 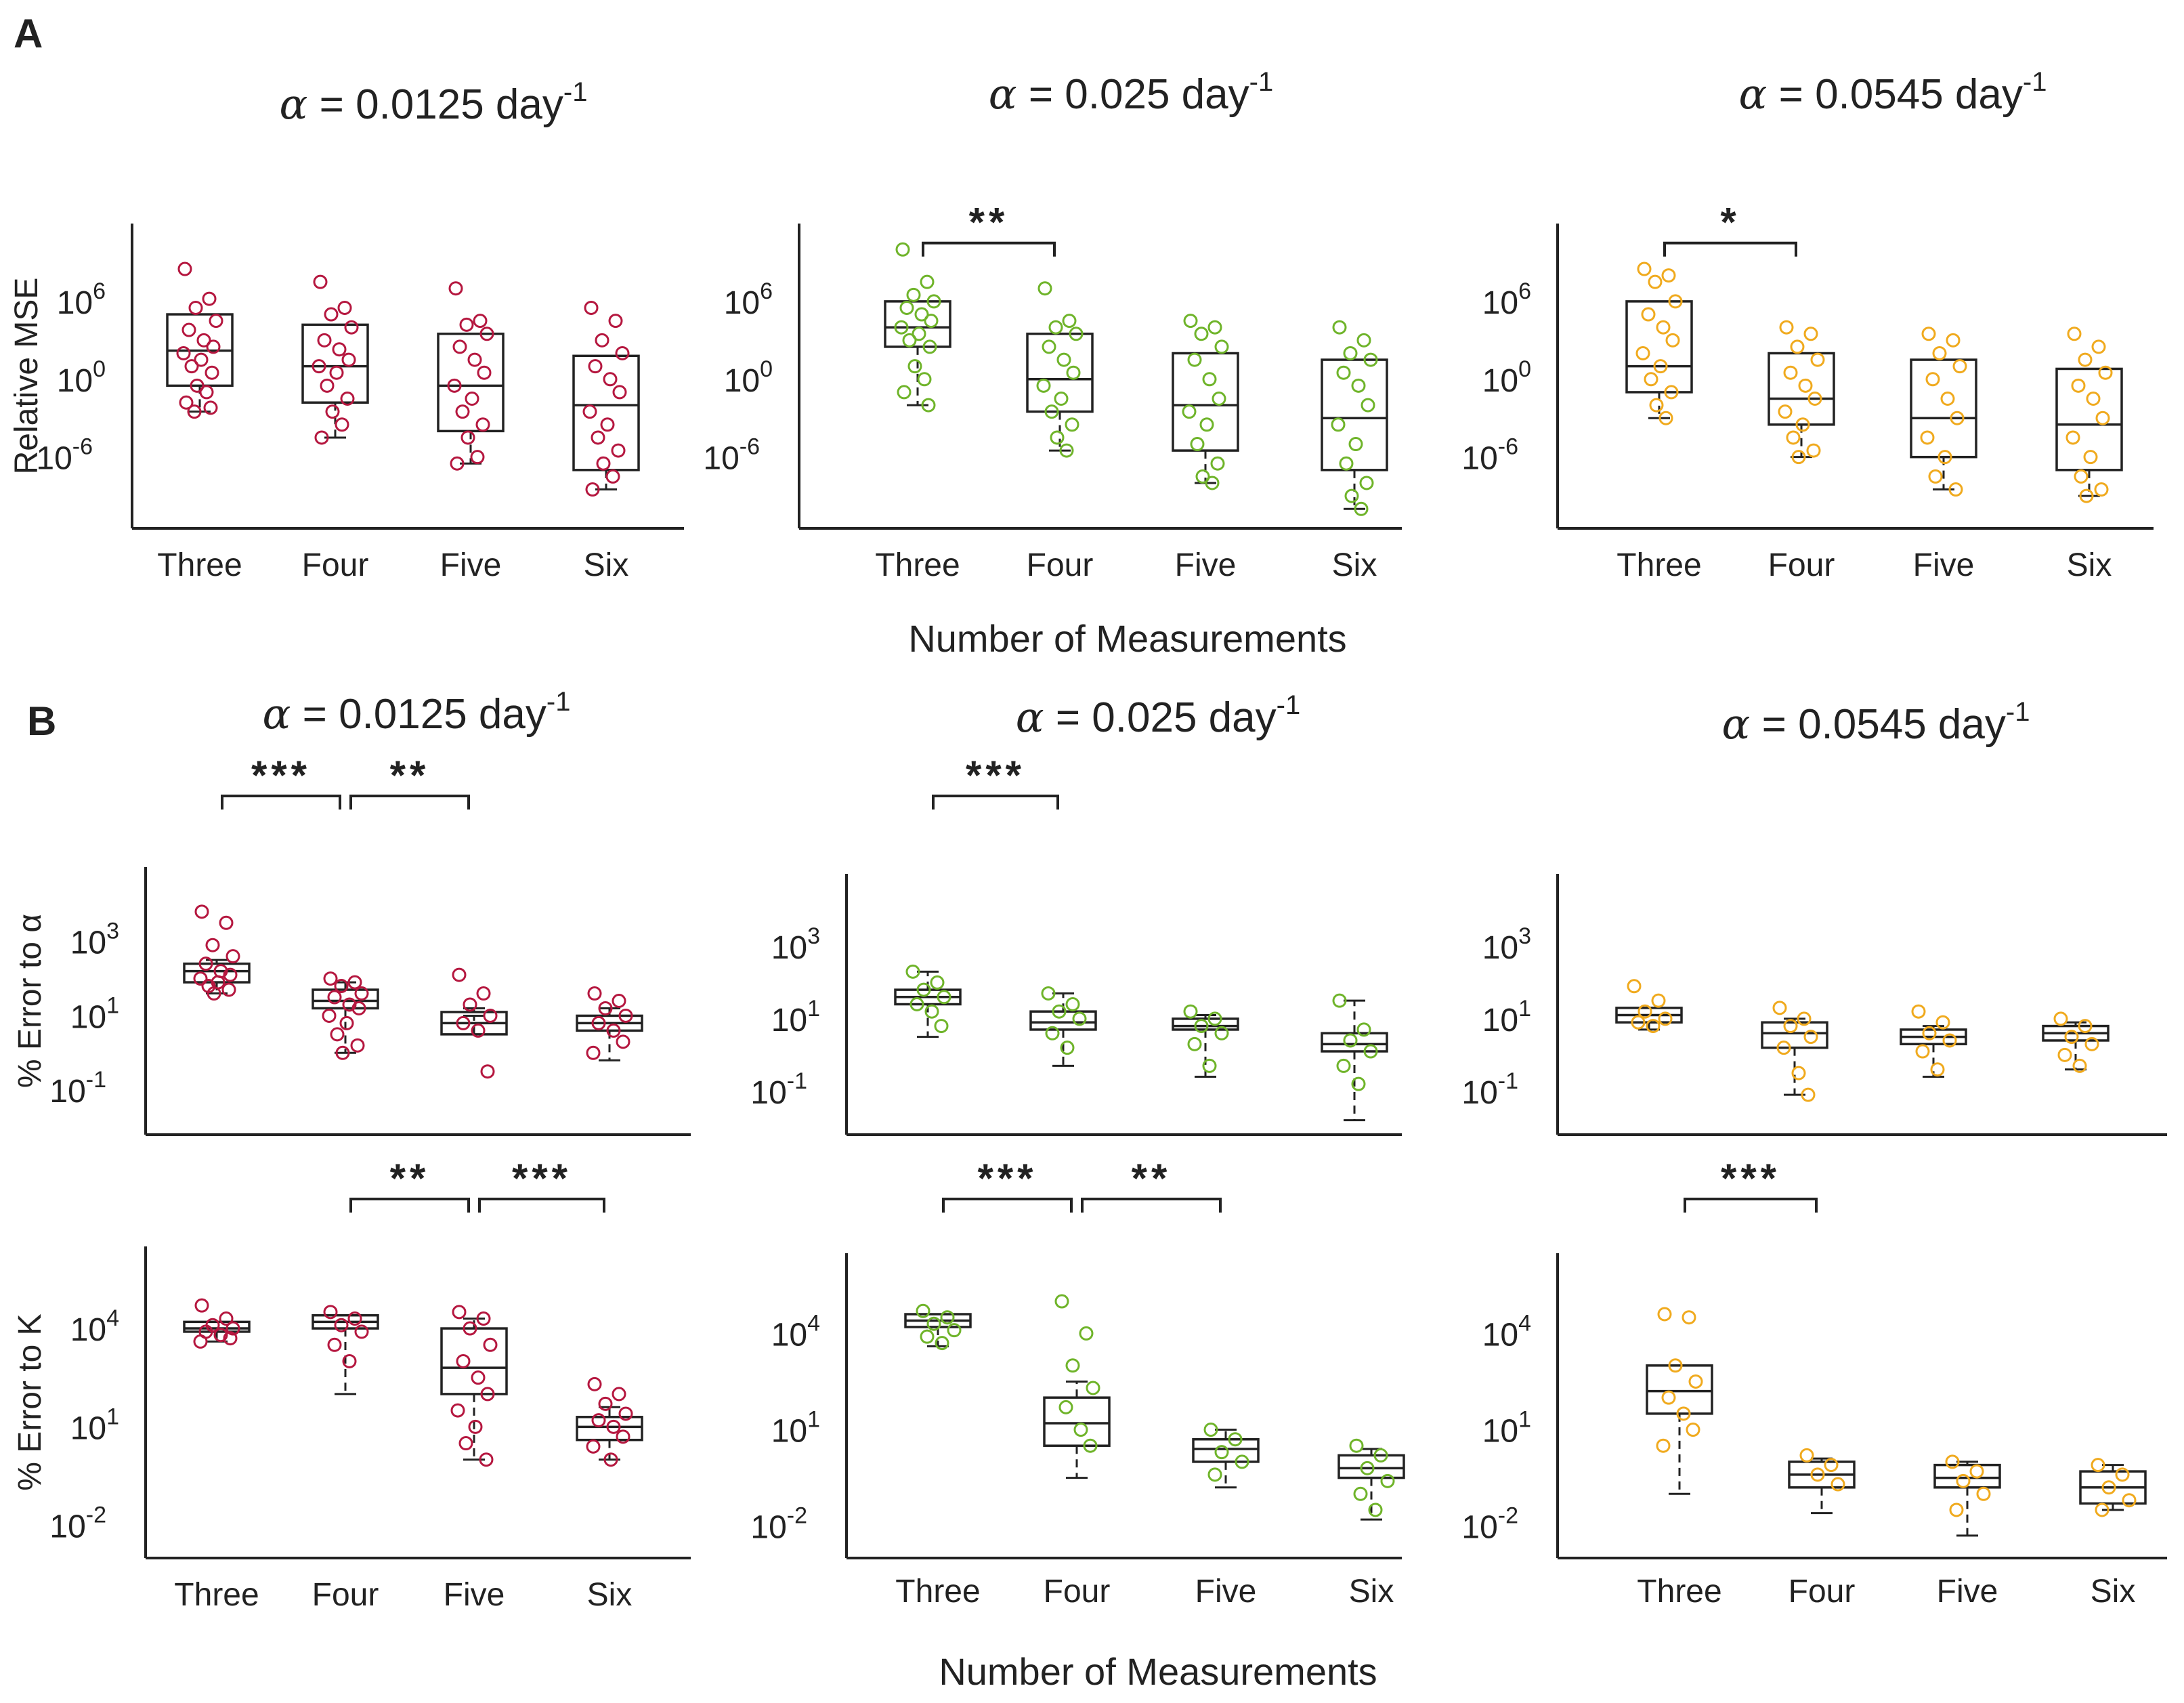 What do you see at coordinates (96, 1515) in the screenshot?
I see `y-tick-exponent: -2` at bounding box center [96, 1515].